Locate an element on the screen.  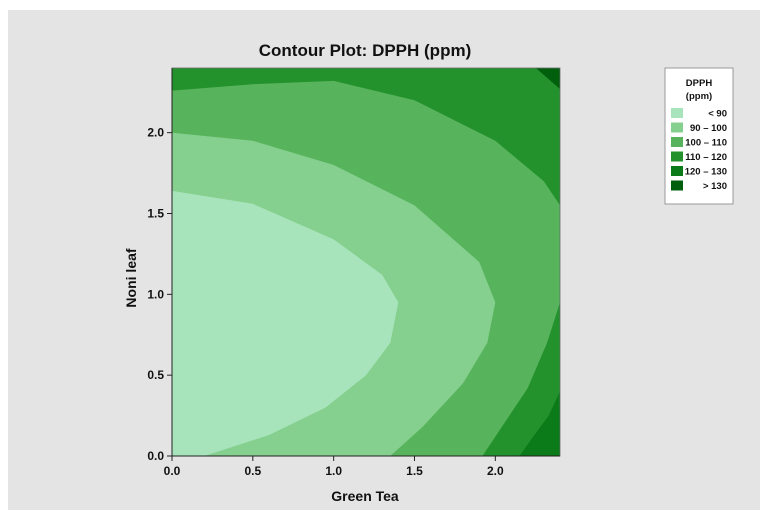
y-axis: 0.0 0.5 1.0 1.5 2.0 is located at coordinates (160, 265).